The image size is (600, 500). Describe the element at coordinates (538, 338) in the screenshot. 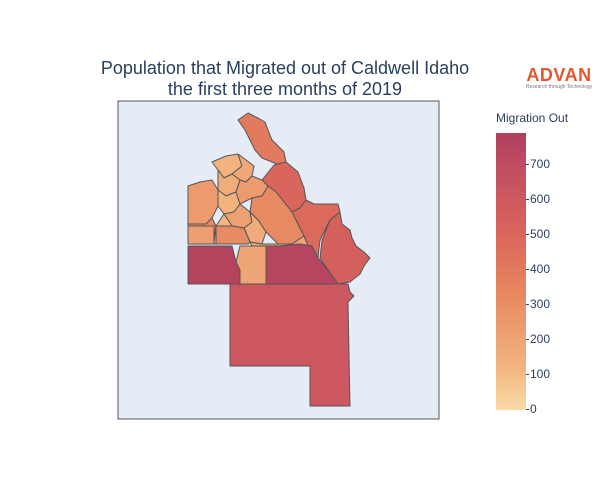

I see `colorbar-tick-label: 200` at that location.